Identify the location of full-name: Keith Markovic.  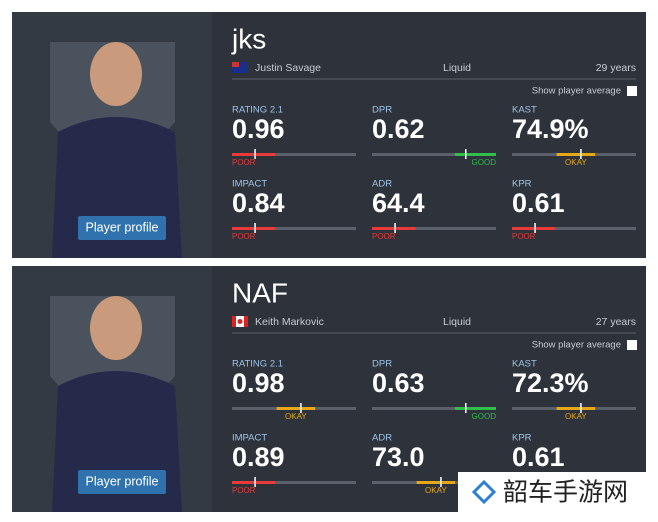
(289, 322).